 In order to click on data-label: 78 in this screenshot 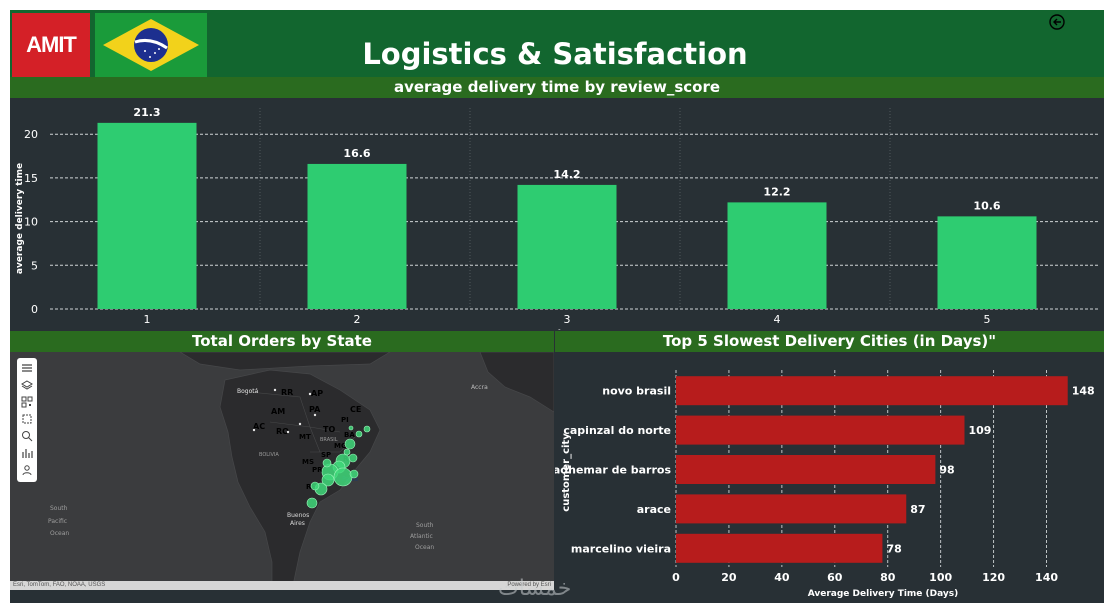, I will do `click(893, 548)`.